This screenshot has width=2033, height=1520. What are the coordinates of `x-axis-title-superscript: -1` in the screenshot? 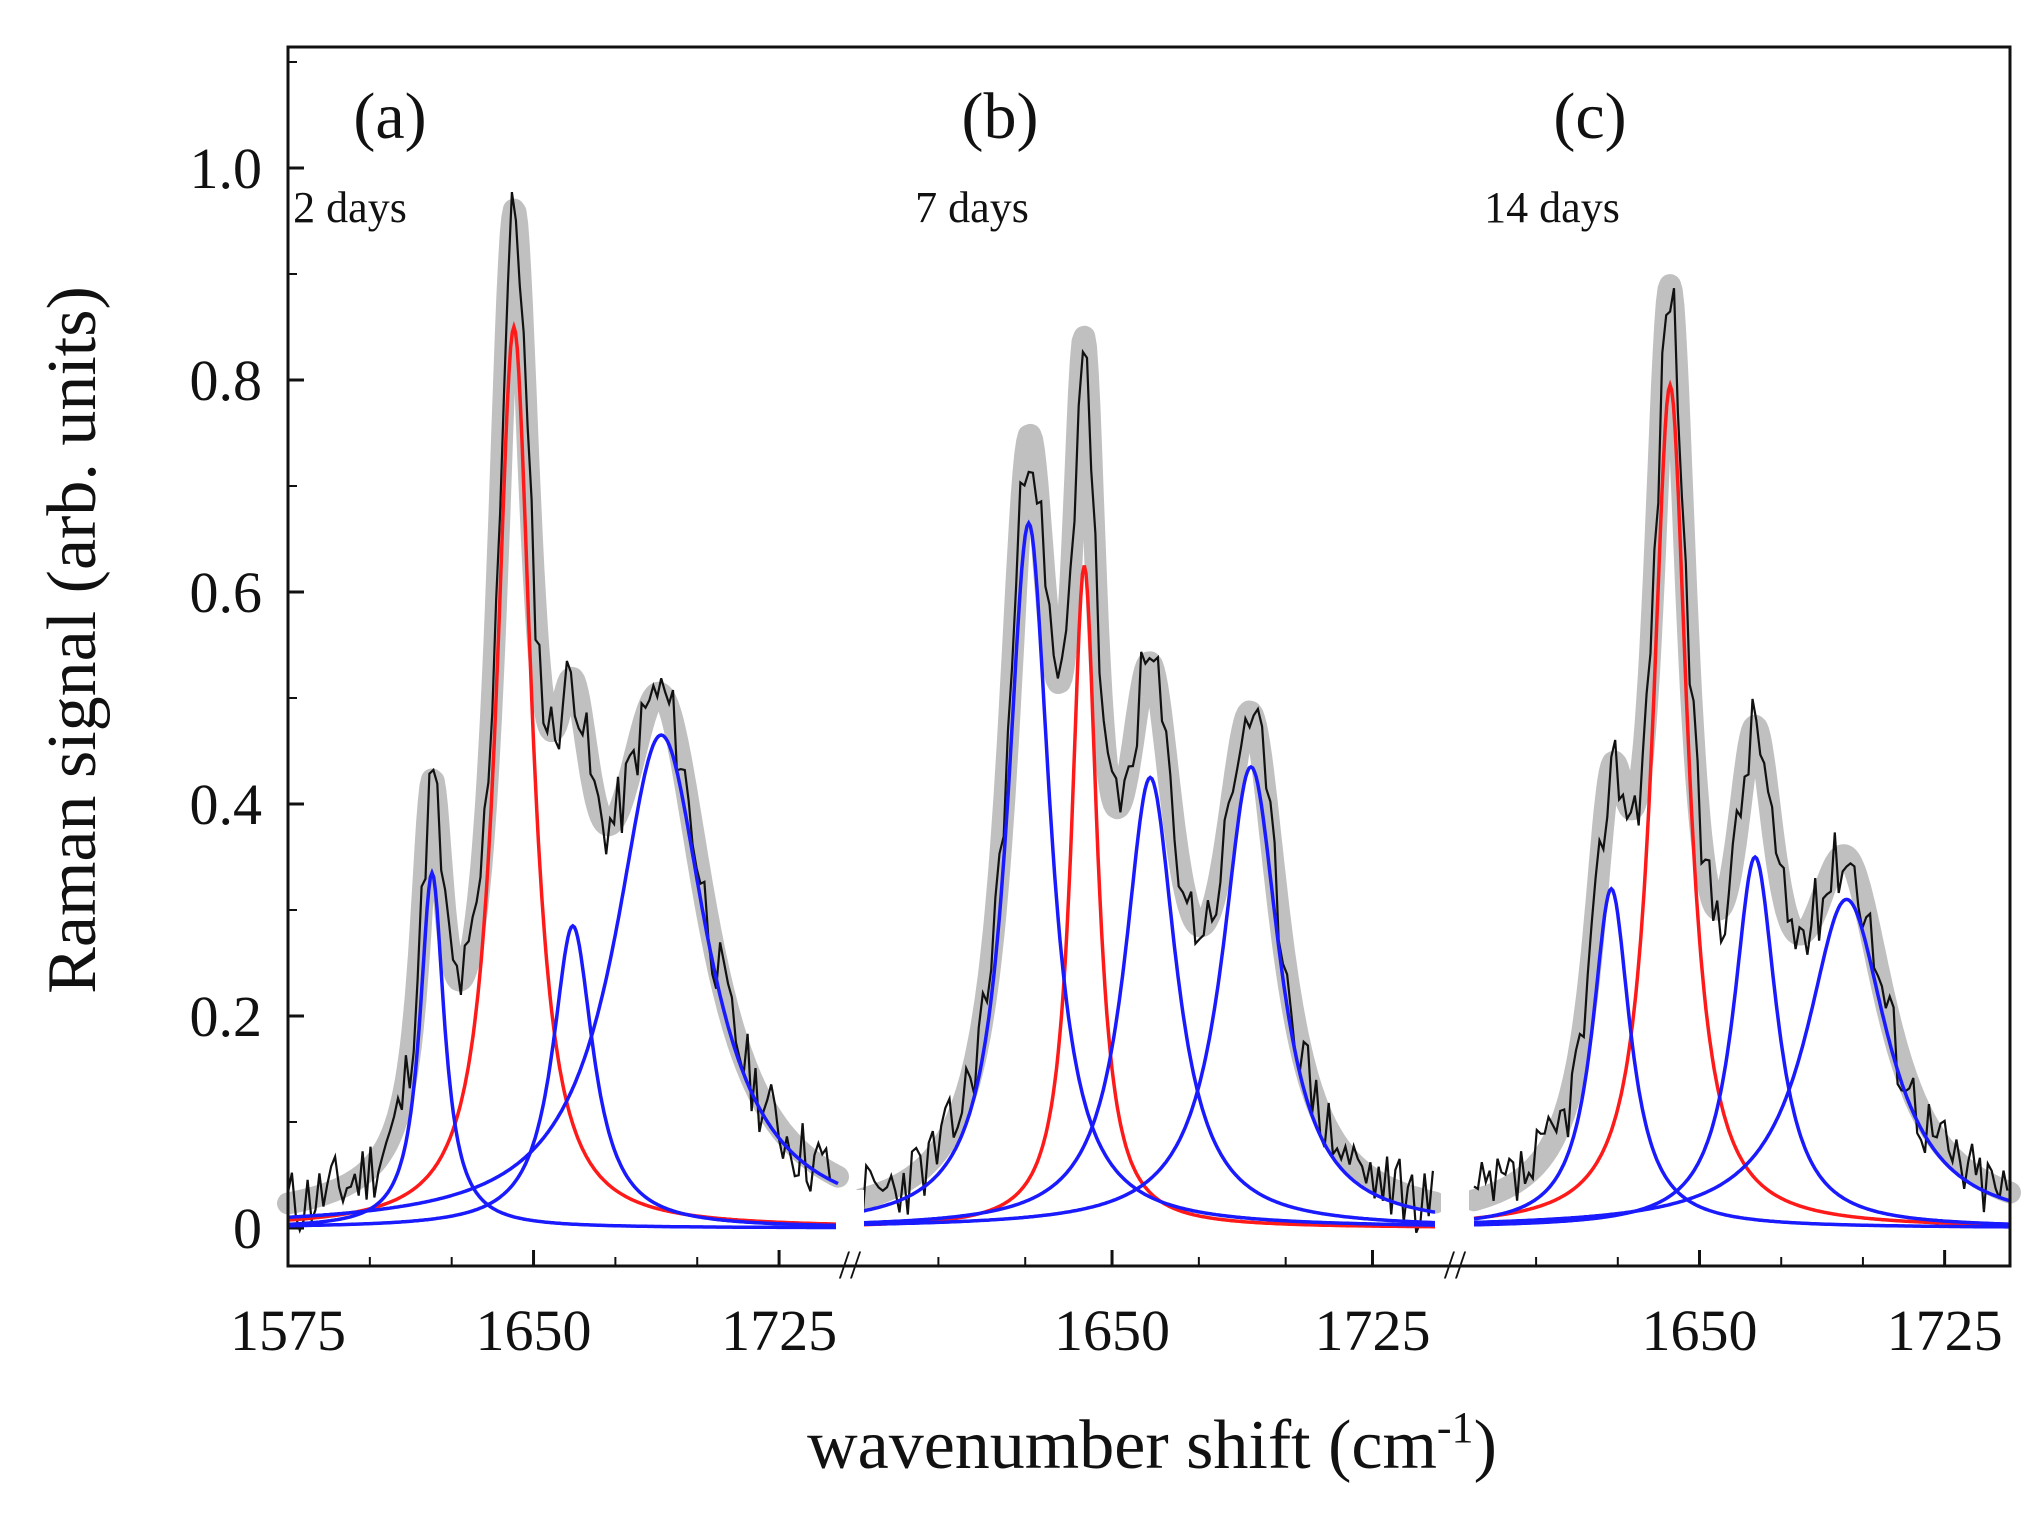 It's located at (1455, 1427).